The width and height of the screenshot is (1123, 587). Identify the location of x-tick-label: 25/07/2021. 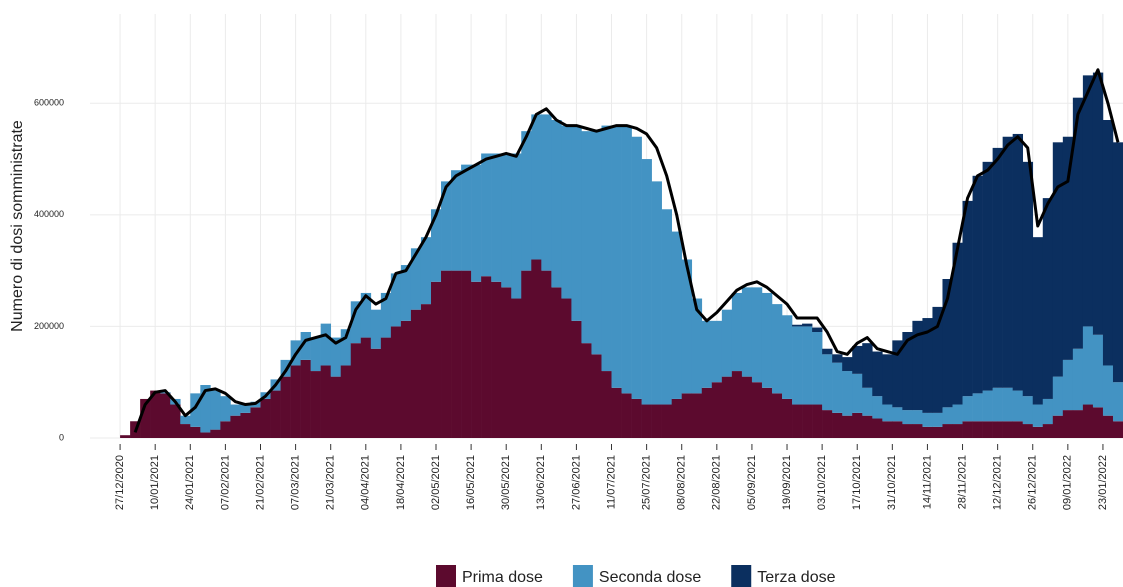
(647, 482).